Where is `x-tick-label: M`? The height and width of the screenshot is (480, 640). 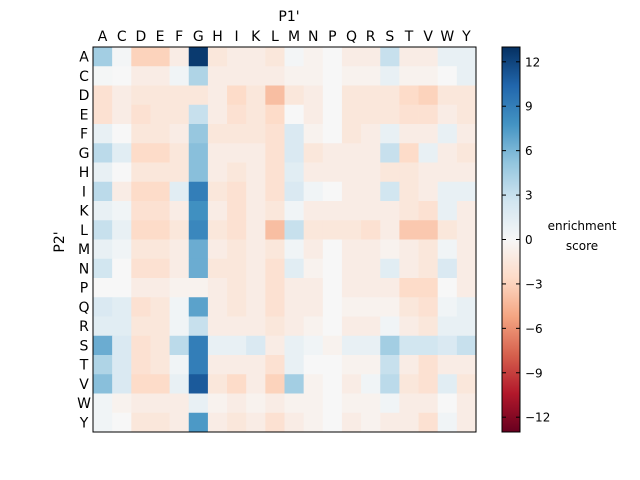 x-tick-label: M is located at coordinates (294, 37).